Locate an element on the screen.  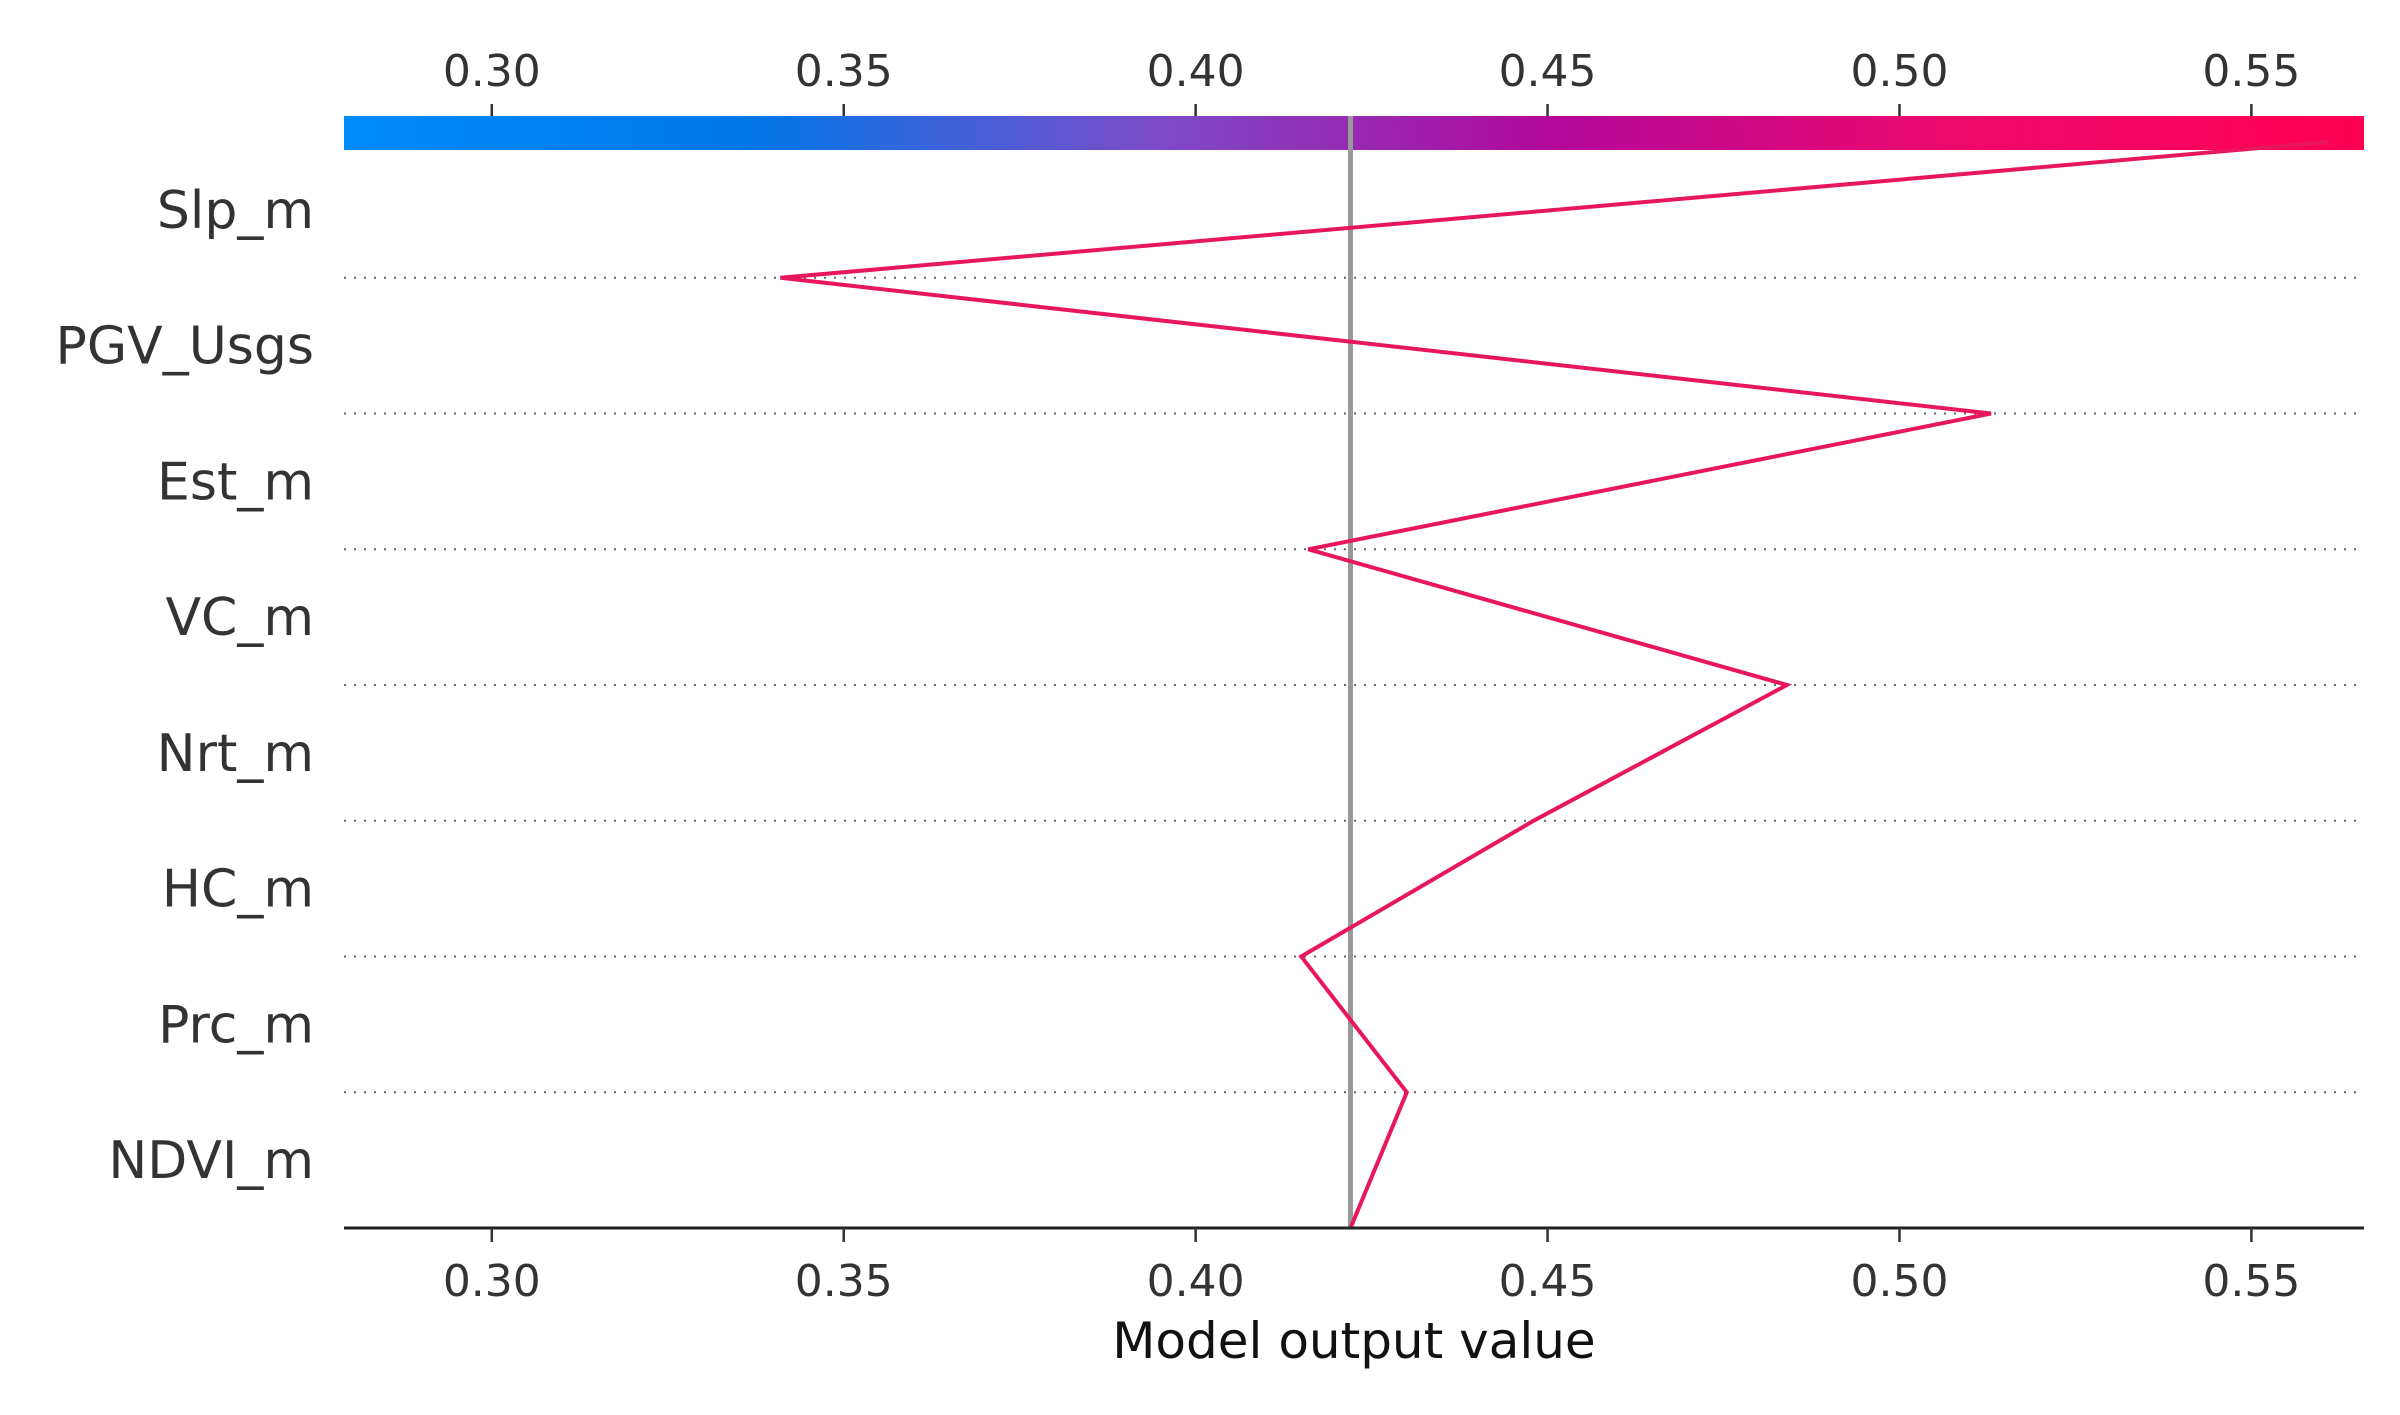
feature-label: VC_m is located at coordinates (239, 618).